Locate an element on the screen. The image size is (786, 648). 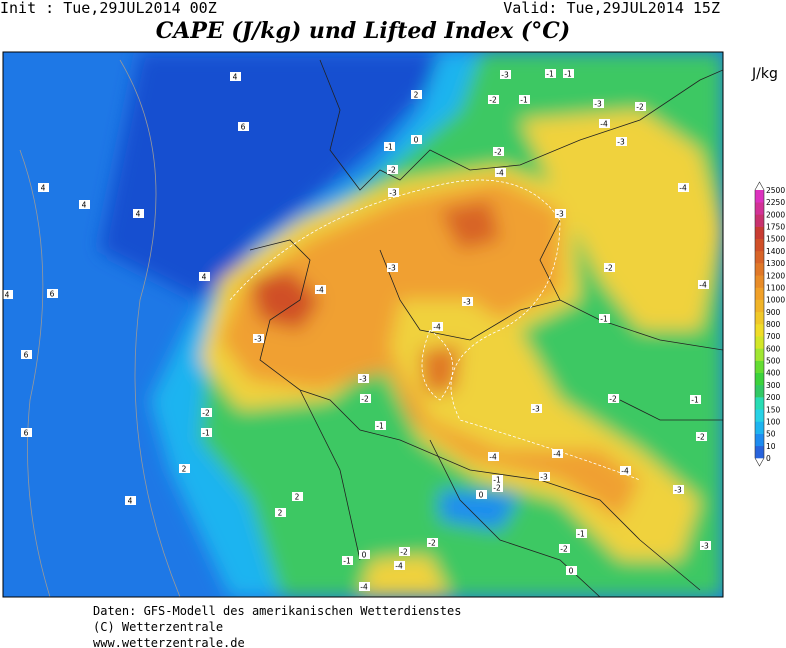
colorbar-label: 100 is located at coordinates (773, 421).